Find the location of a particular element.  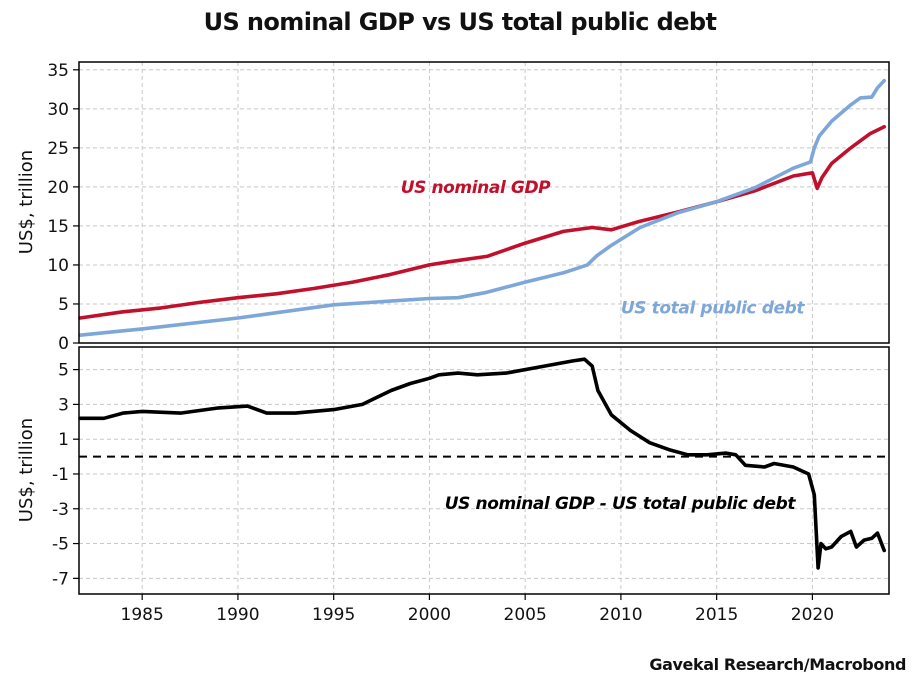

x-tick-label: 1995 is located at coordinates (333, 615).